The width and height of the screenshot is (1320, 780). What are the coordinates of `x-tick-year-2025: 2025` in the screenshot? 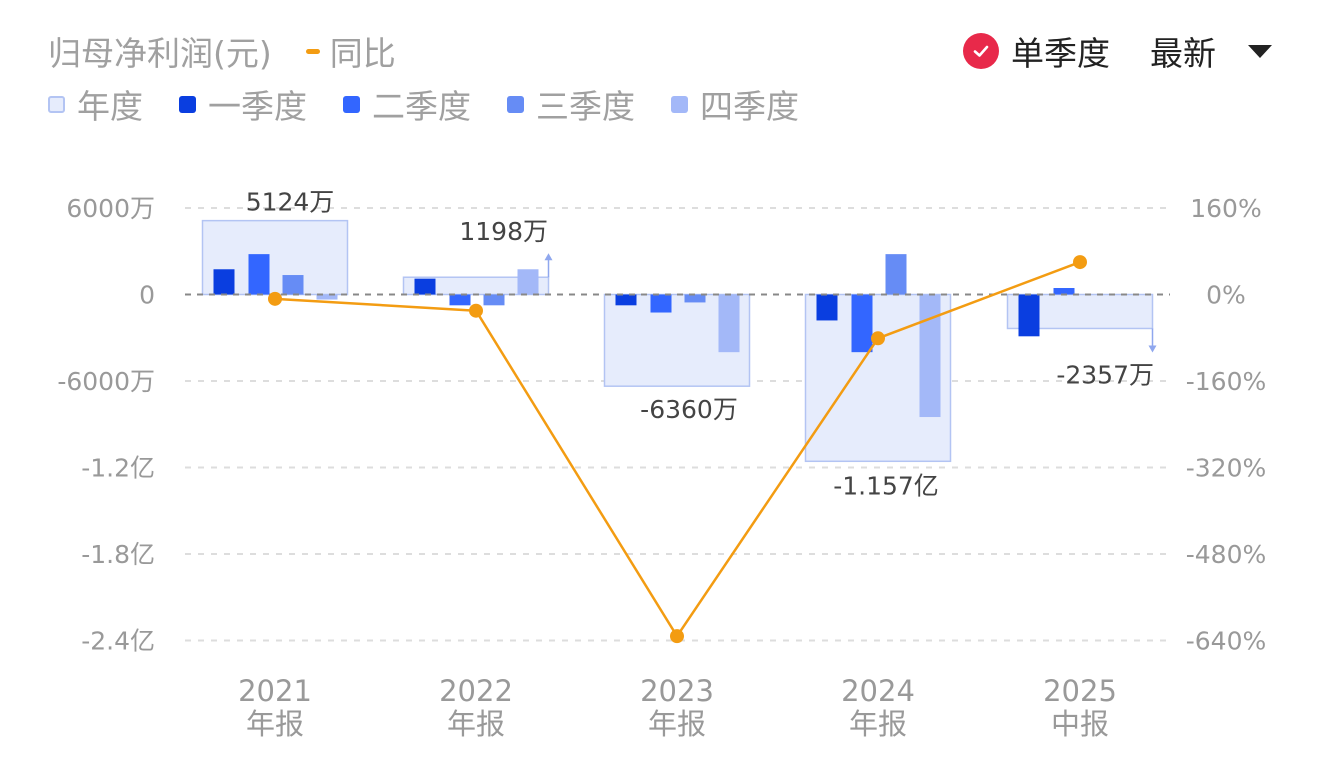 It's located at (1080, 691).